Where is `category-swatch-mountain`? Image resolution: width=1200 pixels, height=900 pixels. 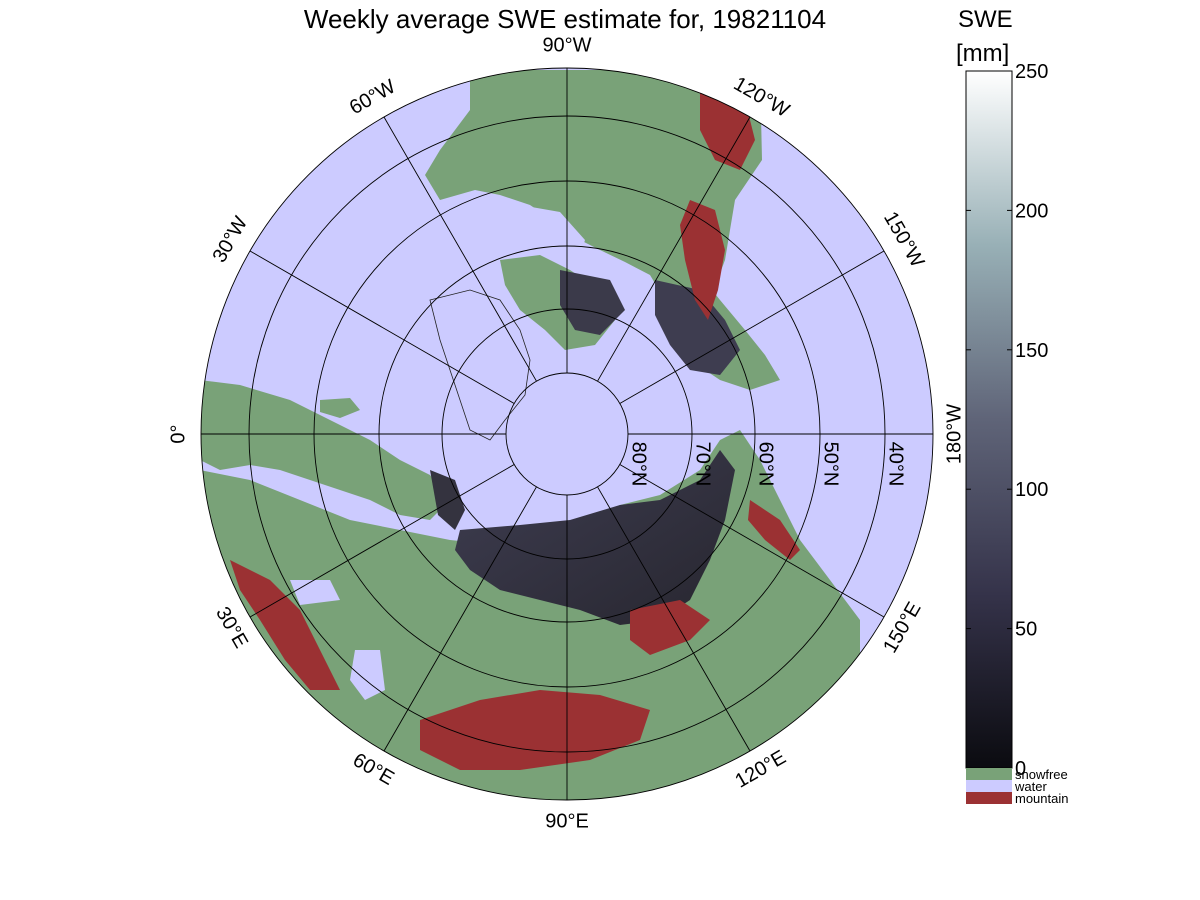 category-swatch-mountain is located at coordinates (989, 798).